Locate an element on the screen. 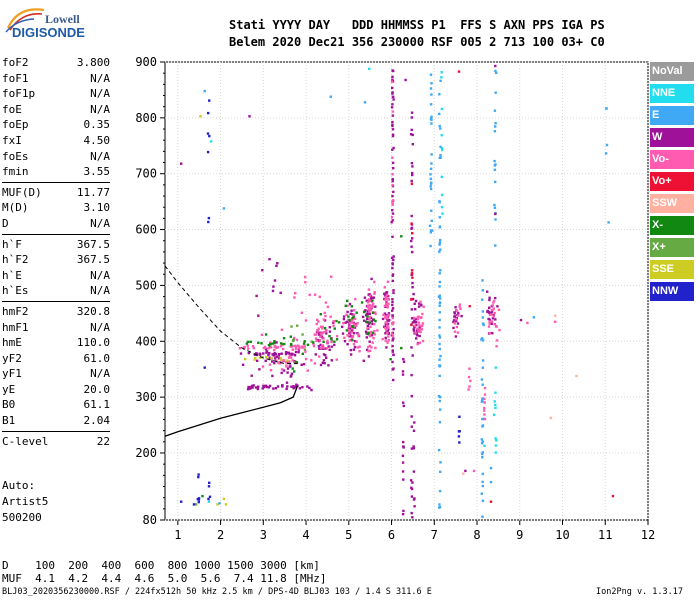 The width and height of the screenshot is (700, 600). param-divider is located at coordinates (56, 234).